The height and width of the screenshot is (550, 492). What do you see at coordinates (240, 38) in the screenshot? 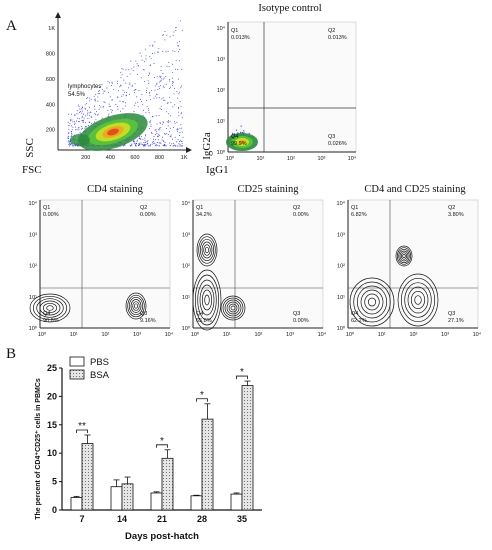
I see `isotype-q1-value: 0.013%` at bounding box center [240, 38].